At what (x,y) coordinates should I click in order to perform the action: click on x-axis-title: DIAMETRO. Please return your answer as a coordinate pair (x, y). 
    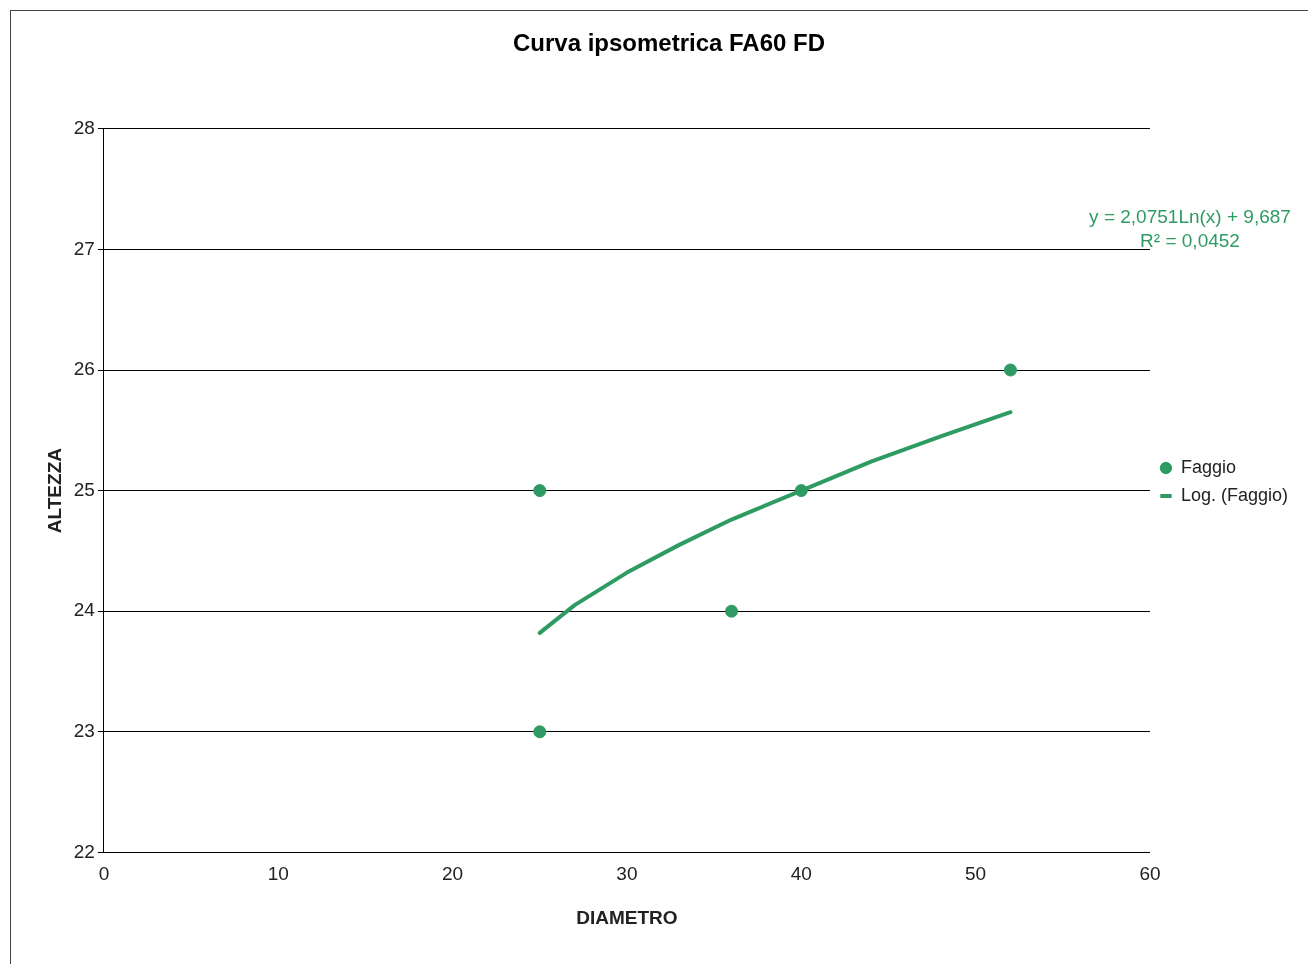
    Looking at the image, I should click on (627, 917).